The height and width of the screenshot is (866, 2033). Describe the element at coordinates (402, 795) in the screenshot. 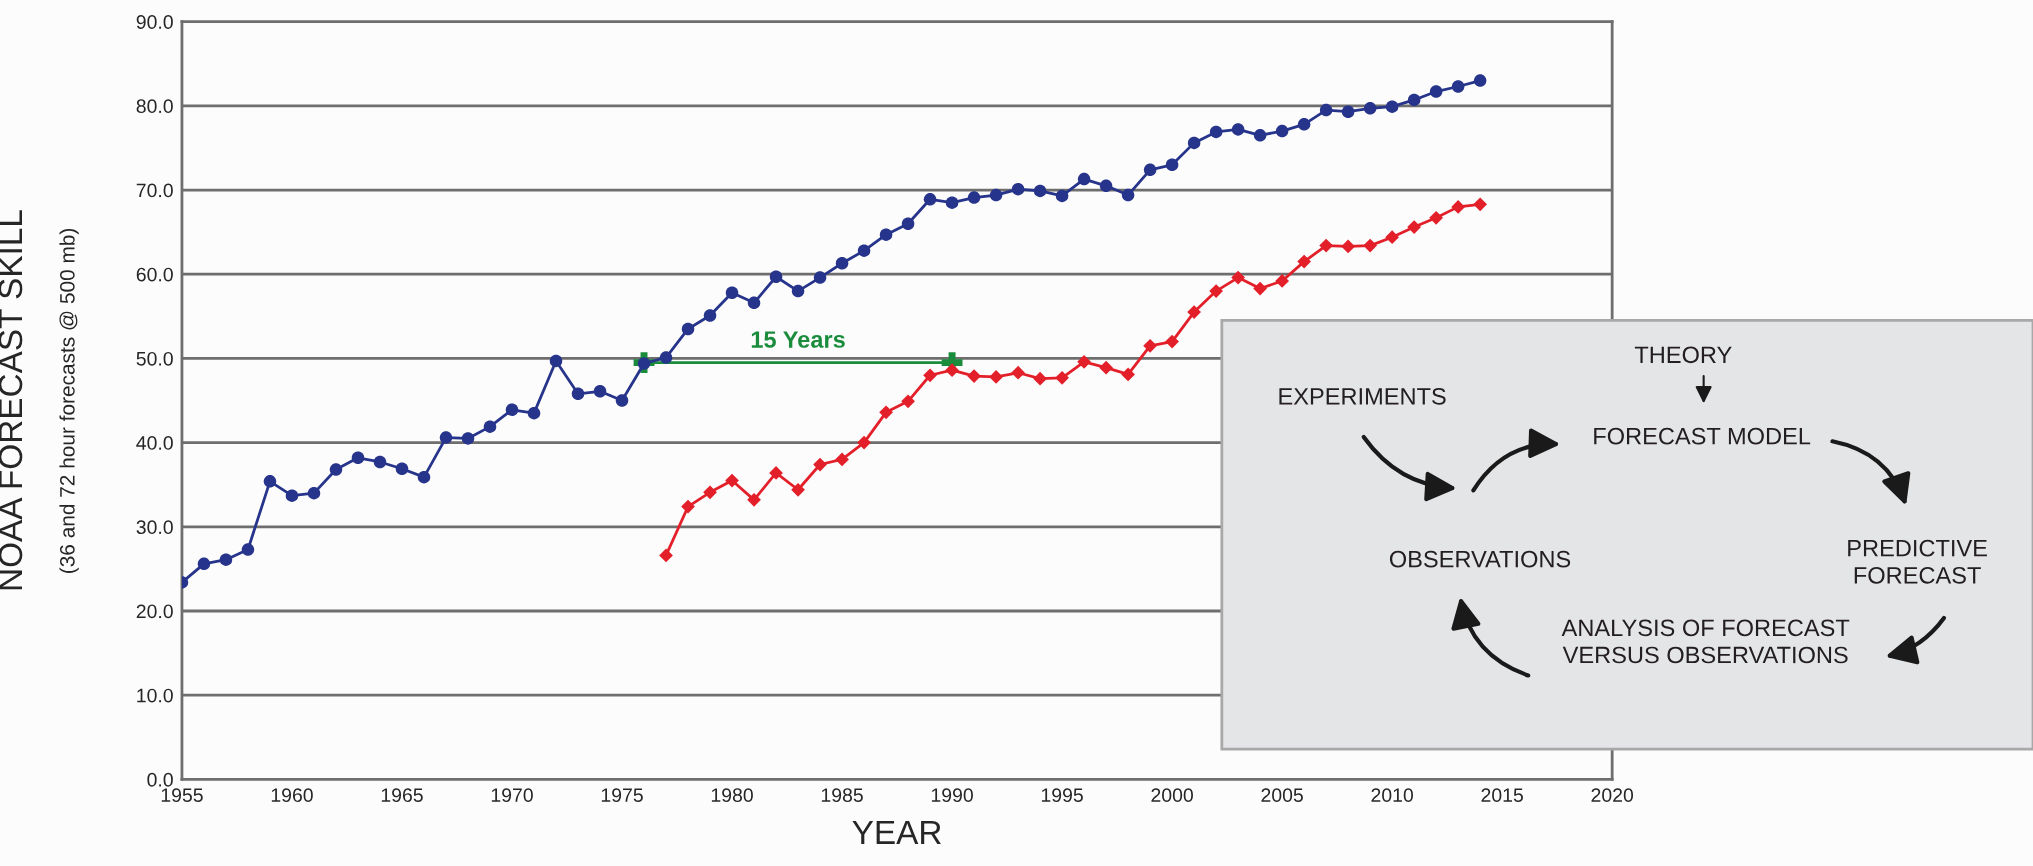

I see `x-tick-label: 1965` at that location.